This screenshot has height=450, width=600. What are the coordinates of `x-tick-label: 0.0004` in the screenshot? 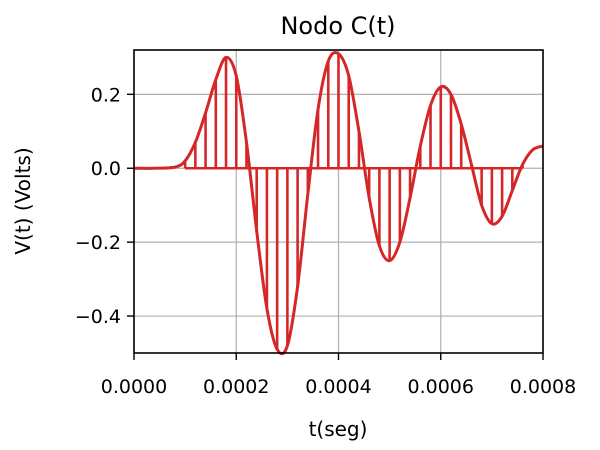 It's located at (338, 387).